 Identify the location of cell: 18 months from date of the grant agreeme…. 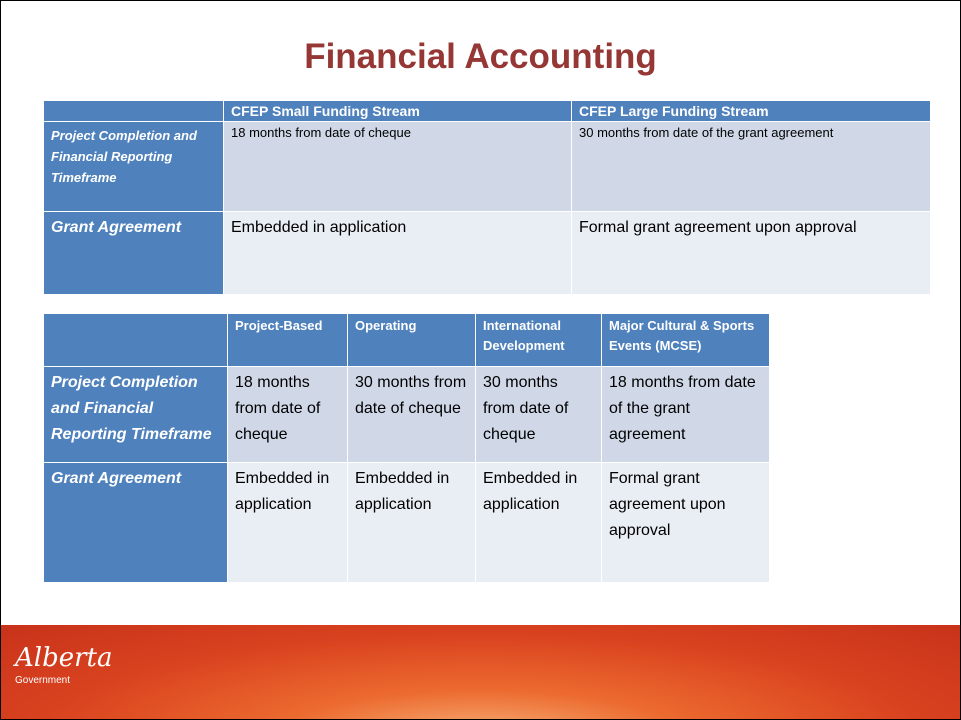
(685, 414).